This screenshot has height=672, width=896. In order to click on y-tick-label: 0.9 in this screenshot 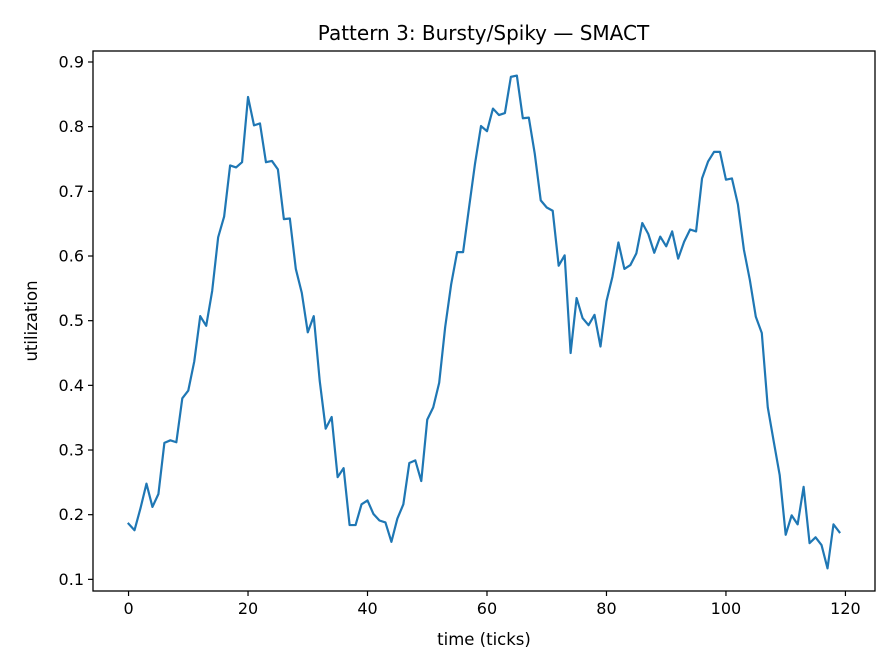, I will do `click(71, 61)`.